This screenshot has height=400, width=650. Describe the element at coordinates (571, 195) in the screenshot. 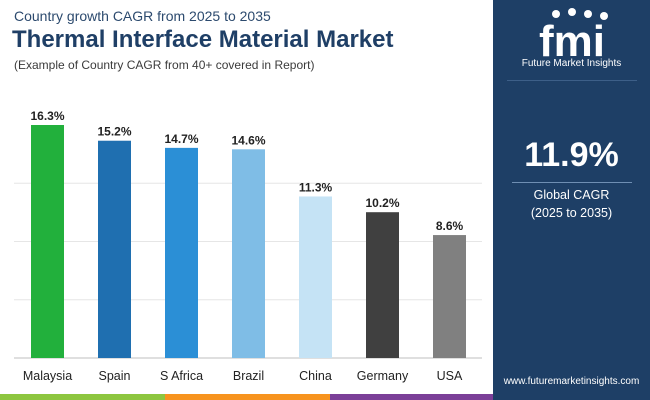

I see `global-cagr-label: Global CAGR` at that location.